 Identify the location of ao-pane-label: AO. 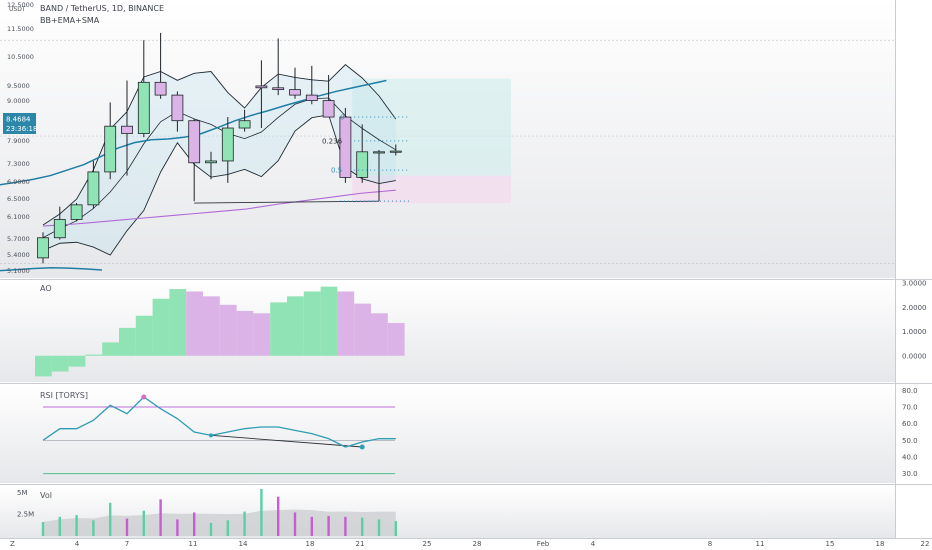
(46, 288).